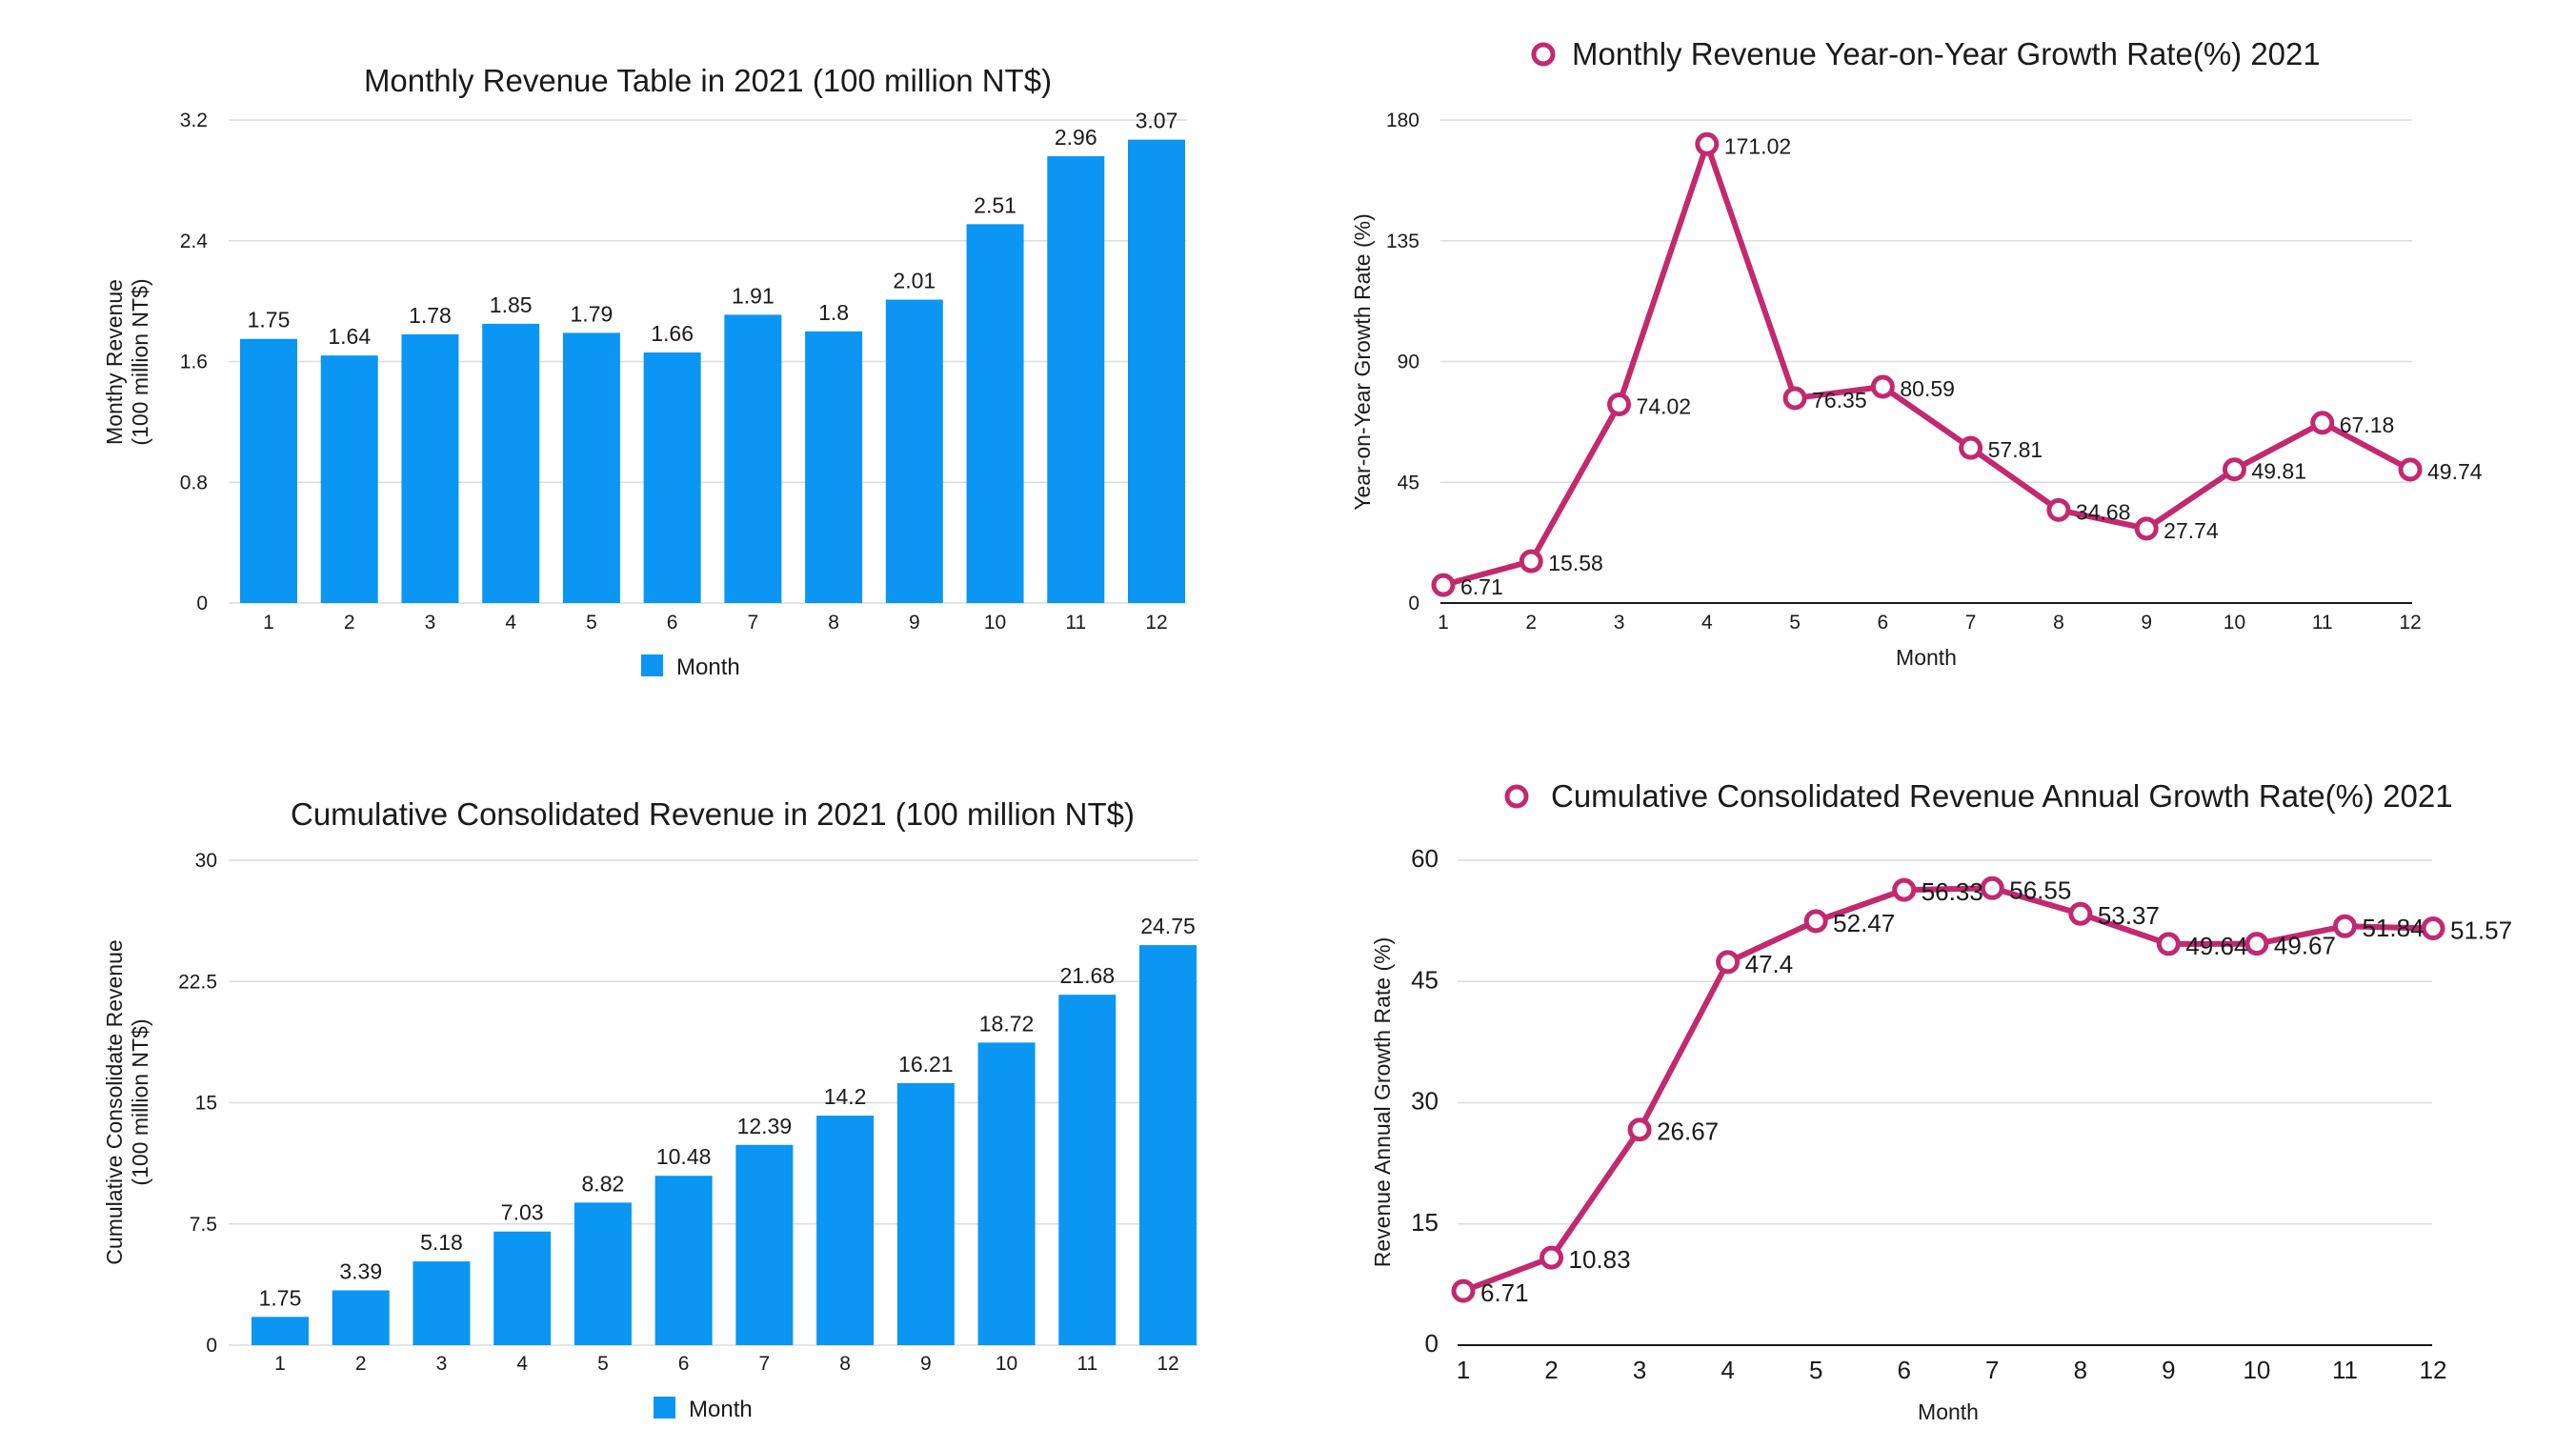  What do you see at coordinates (1425, 1102) in the screenshot?
I see `y-tick-label: 30` at bounding box center [1425, 1102].